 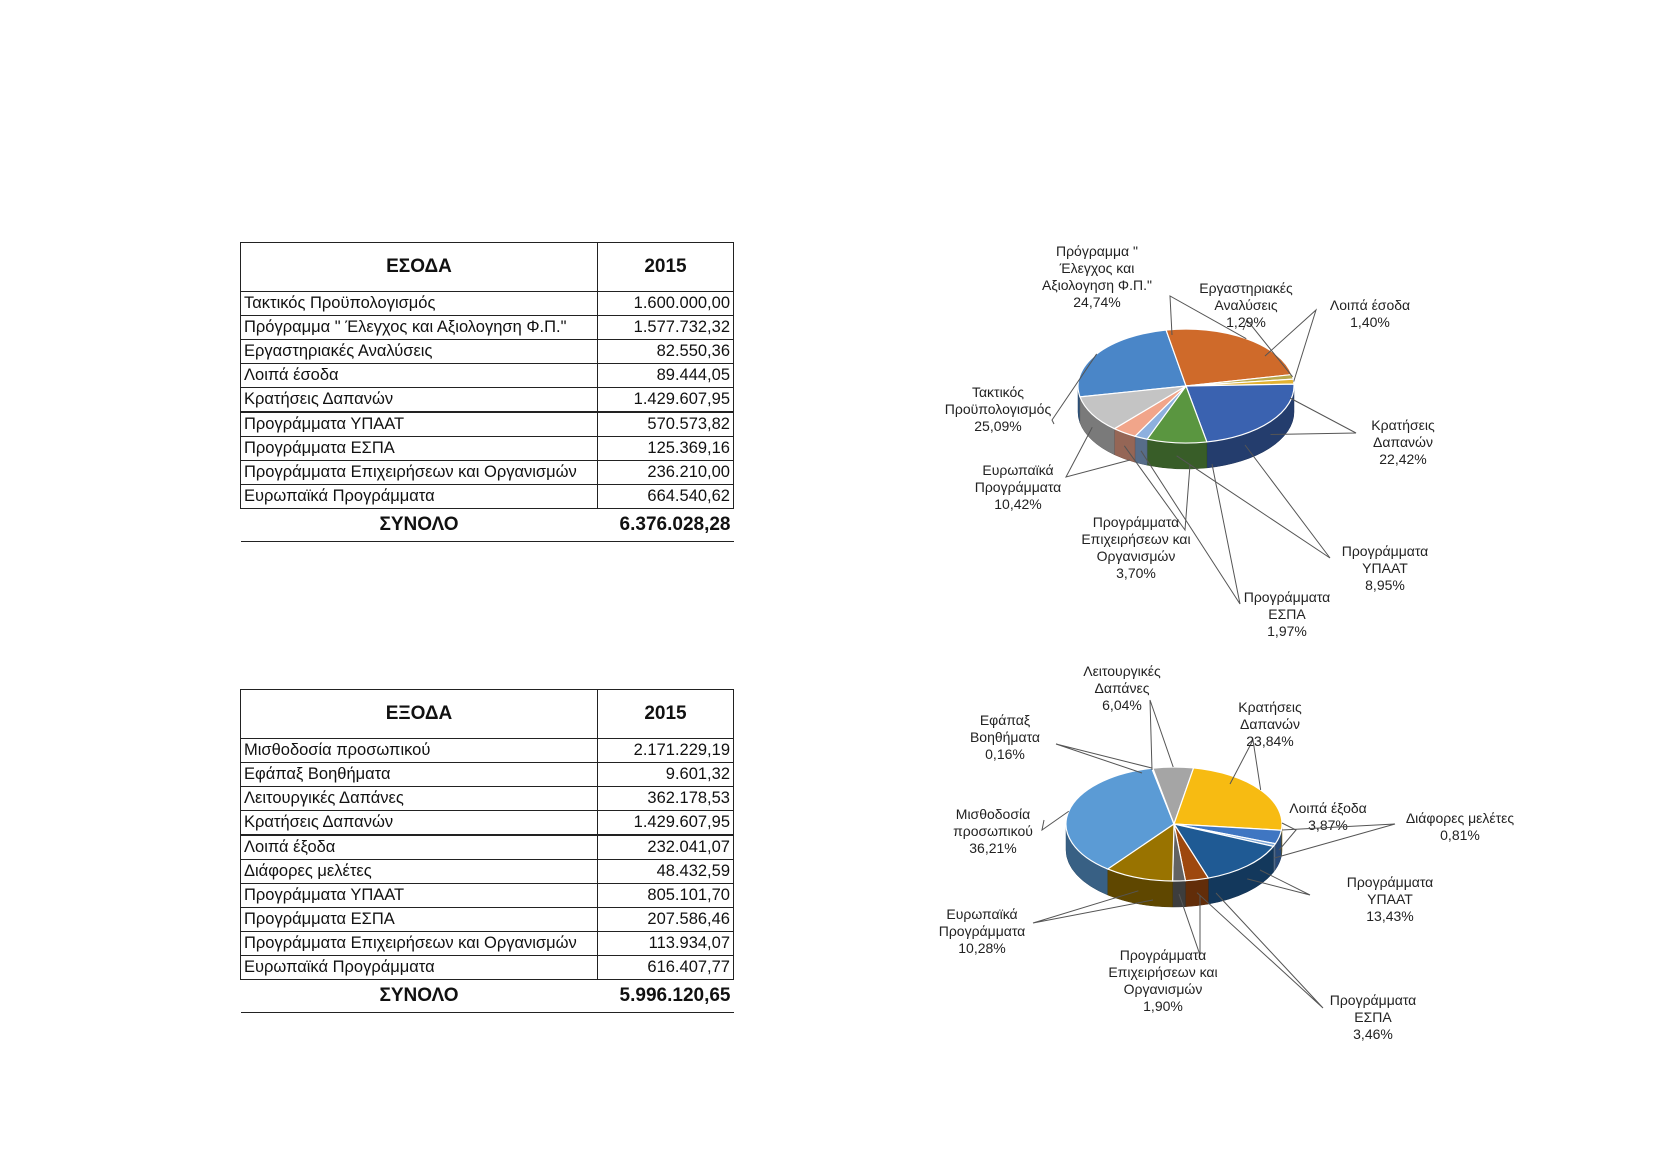 I want to click on expense-pie-slice-label: Λοιπά έξοδα 3,87%, so click(x=1328, y=816).